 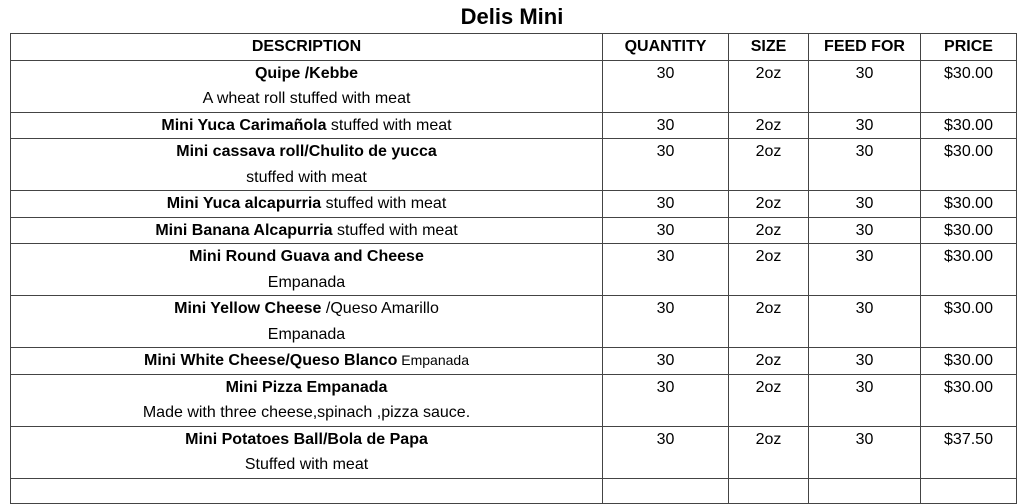 What do you see at coordinates (244, 125) in the screenshot?
I see `item-name: Mini Yuca Carimañola` at bounding box center [244, 125].